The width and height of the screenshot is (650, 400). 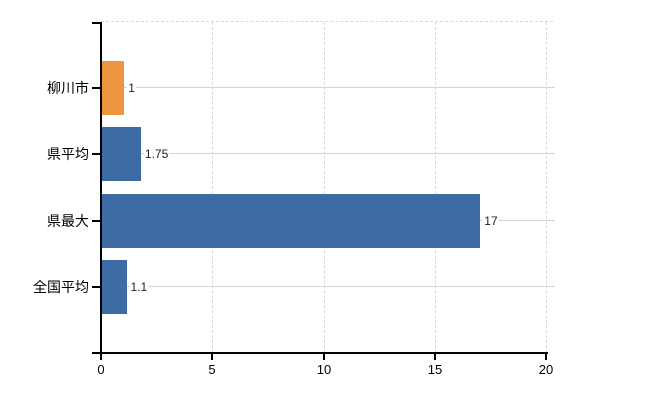 What do you see at coordinates (327, 21) in the screenshot?
I see `plot-top-border` at bounding box center [327, 21].